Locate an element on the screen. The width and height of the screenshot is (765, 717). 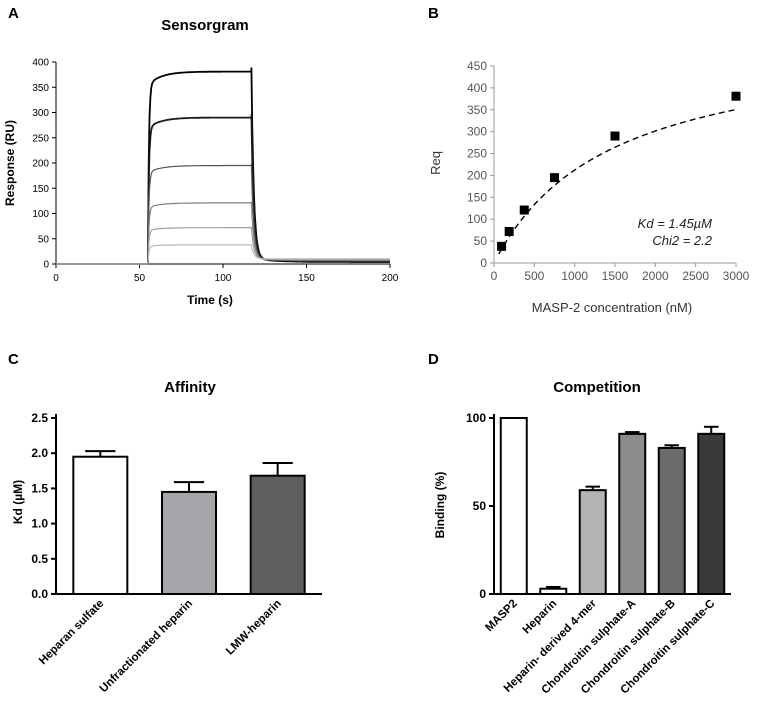
chart-a-x-tick-label: 150 is located at coordinates (306, 278).